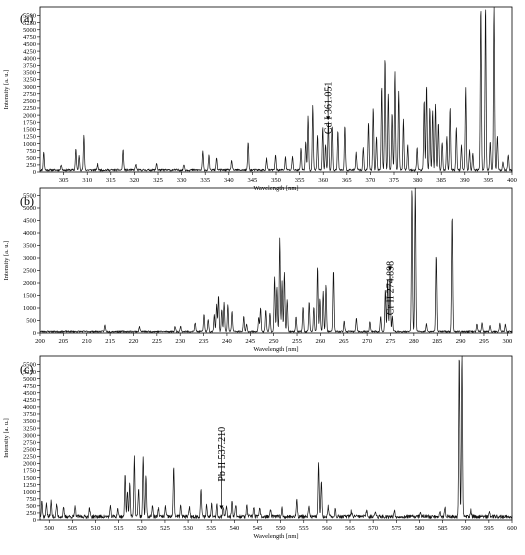 The height and width of the screenshot is (555, 525). I want to click on x-tick-label: 270, so click(367, 341).